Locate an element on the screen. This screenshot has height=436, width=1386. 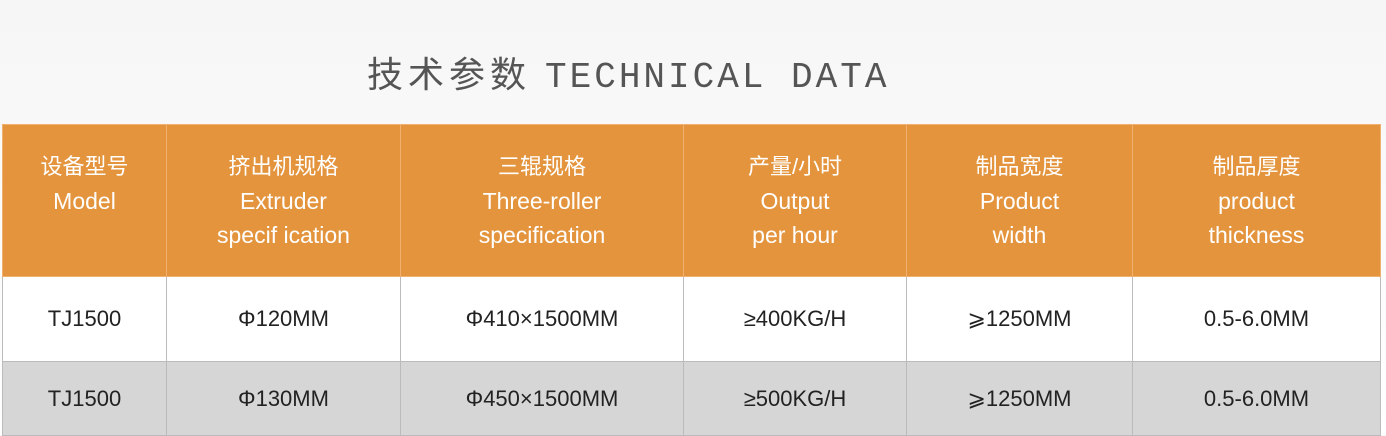
header-three-roller: 三辊规格 Three-roller specification is located at coordinates (542, 200).